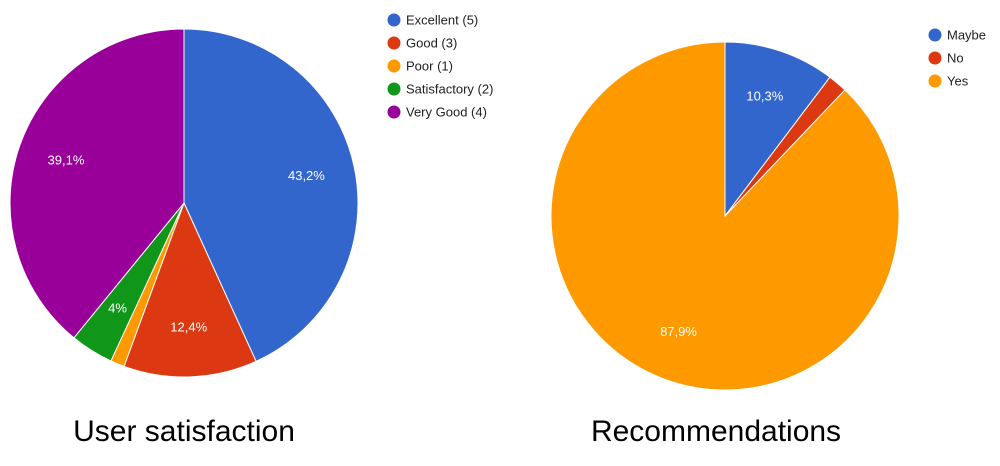 The height and width of the screenshot is (466, 1000). What do you see at coordinates (678, 331) in the screenshot?
I see `data-label: 87,9%` at bounding box center [678, 331].